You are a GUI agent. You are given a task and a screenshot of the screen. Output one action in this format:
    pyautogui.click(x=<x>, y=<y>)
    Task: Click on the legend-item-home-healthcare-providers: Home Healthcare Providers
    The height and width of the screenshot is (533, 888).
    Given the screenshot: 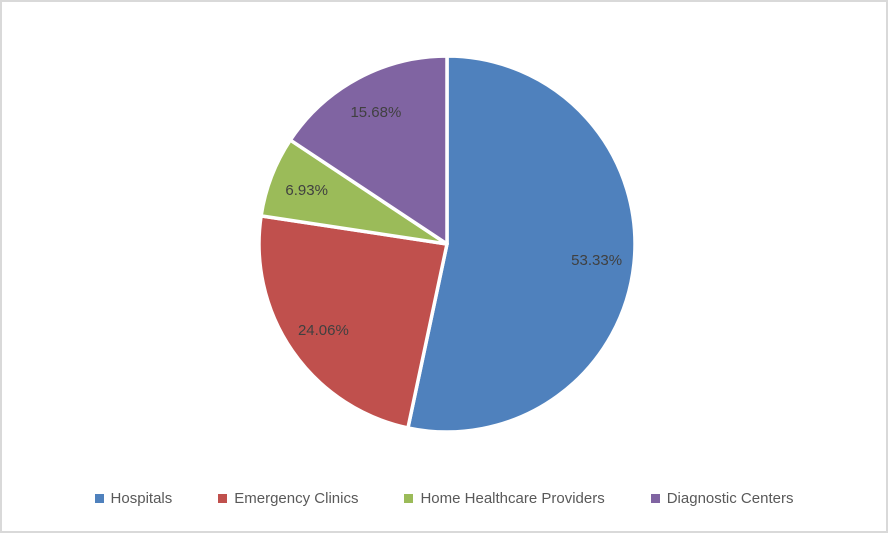 What is the action you would take?
    pyautogui.click(x=504, y=498)
    